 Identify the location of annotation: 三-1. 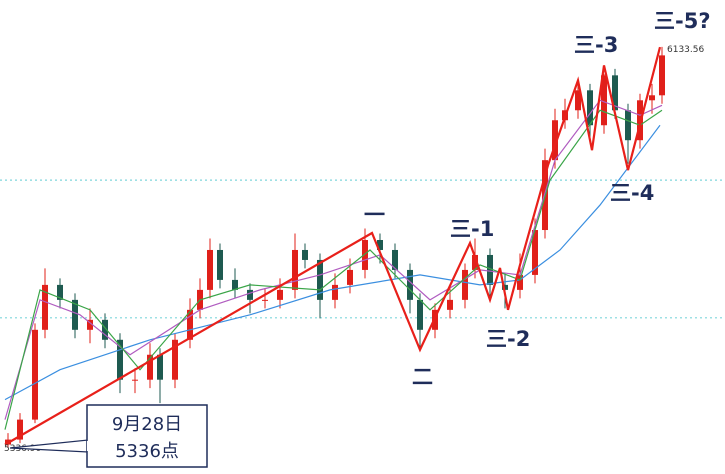
(472, 229).